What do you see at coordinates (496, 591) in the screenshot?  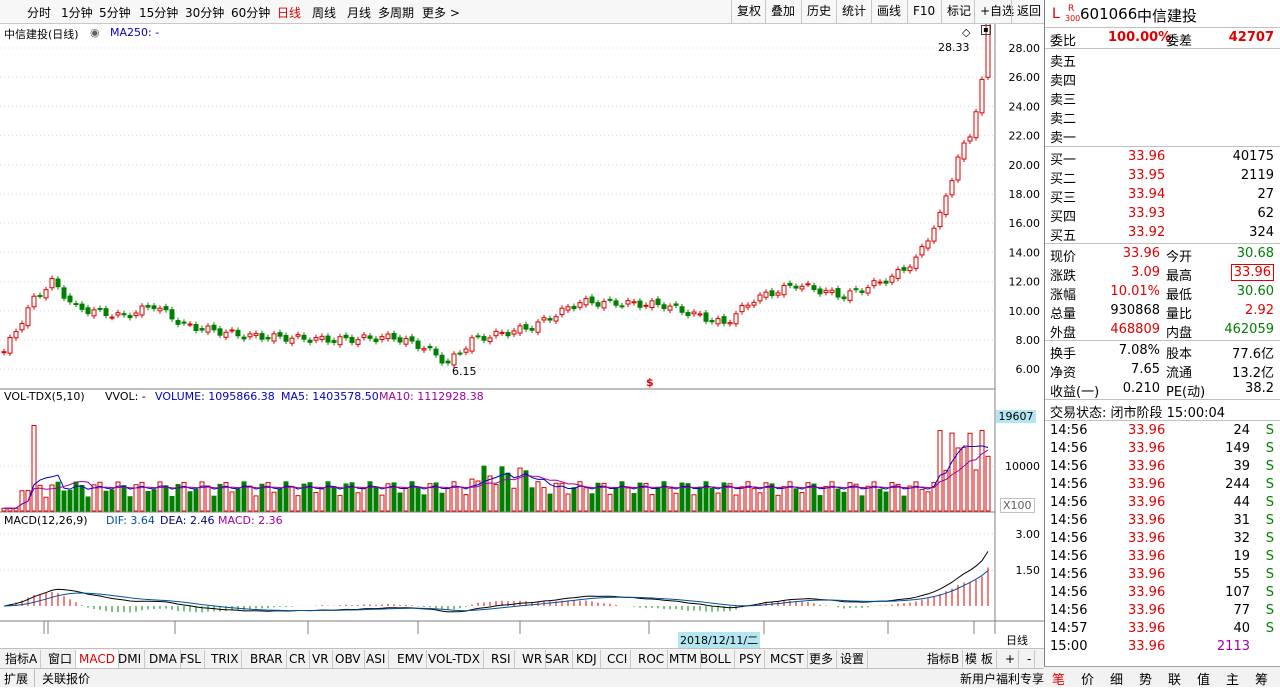 I see `macd-dea-line` at bounding box center [496, 591].